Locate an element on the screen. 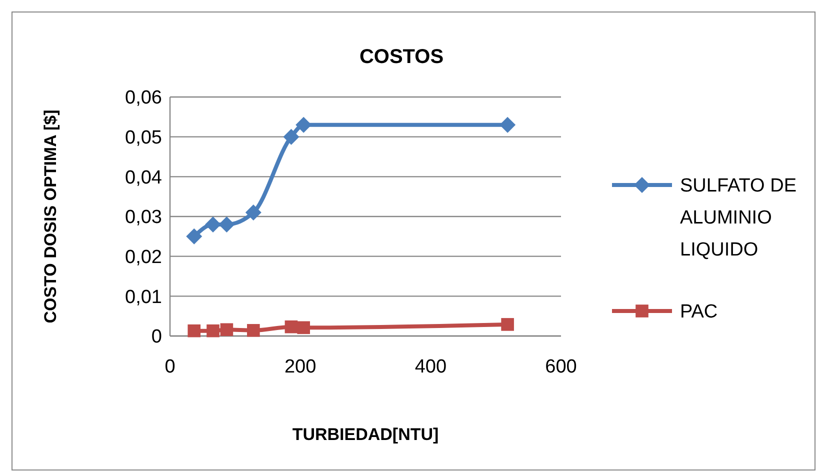 Image resolution: width=827 pixels, height=472 pixels. x-tick-label: 400 is located at coordinates (430, 367).